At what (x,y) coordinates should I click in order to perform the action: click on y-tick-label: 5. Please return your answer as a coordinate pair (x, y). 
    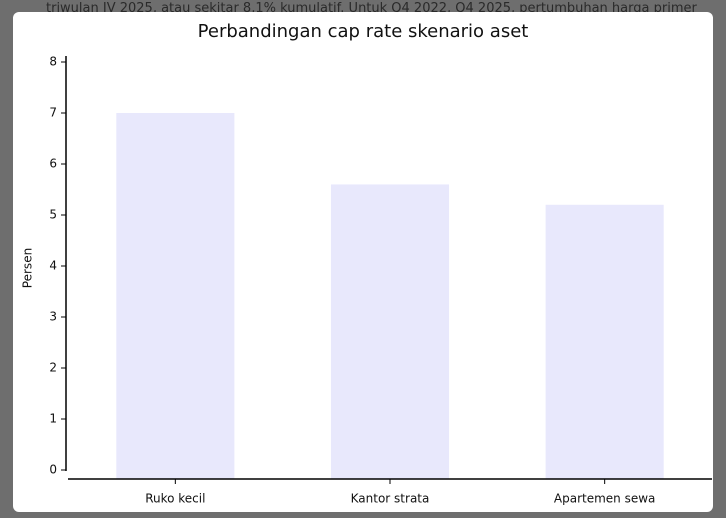
    Looking at the image, I should click on (53, 215).